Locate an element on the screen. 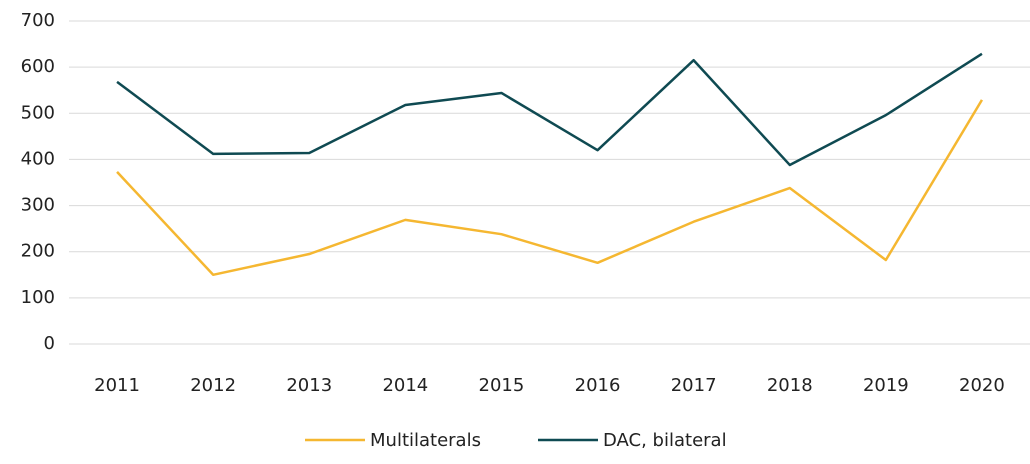 The image size is (1030, 464). x-tick-label: 2012 is located at coordinates (213, 385).